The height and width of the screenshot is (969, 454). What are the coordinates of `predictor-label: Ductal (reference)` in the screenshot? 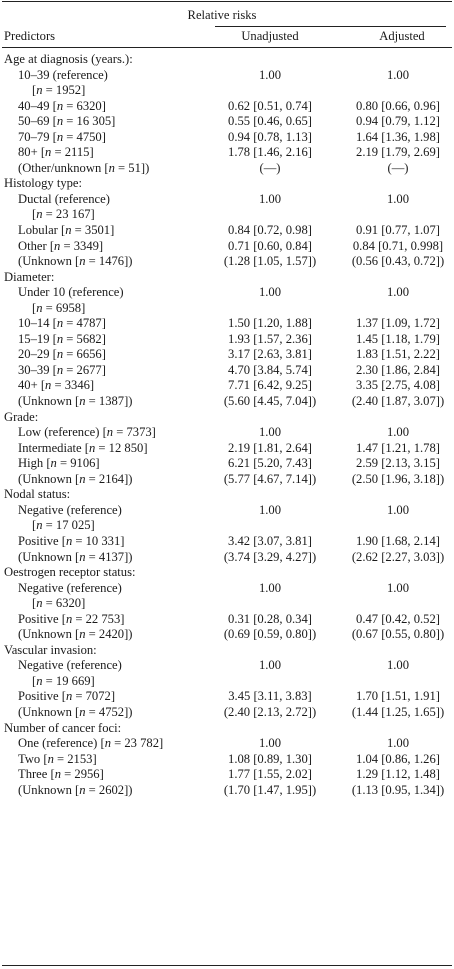 It's located at (64, 198).